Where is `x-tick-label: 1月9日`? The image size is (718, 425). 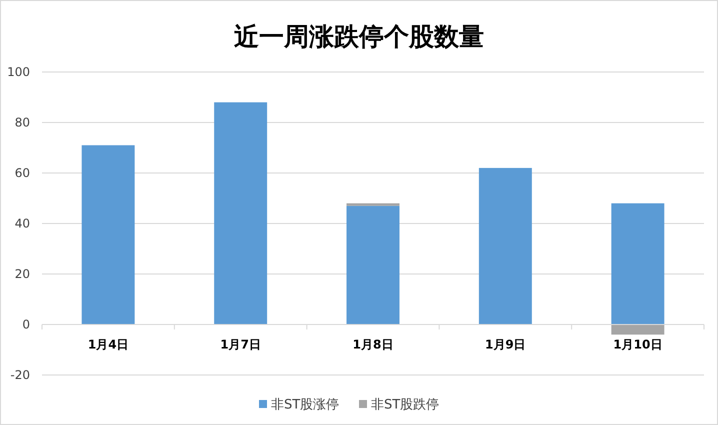
x-tick-label: 1月9日 is located at coordinates (505, 345).